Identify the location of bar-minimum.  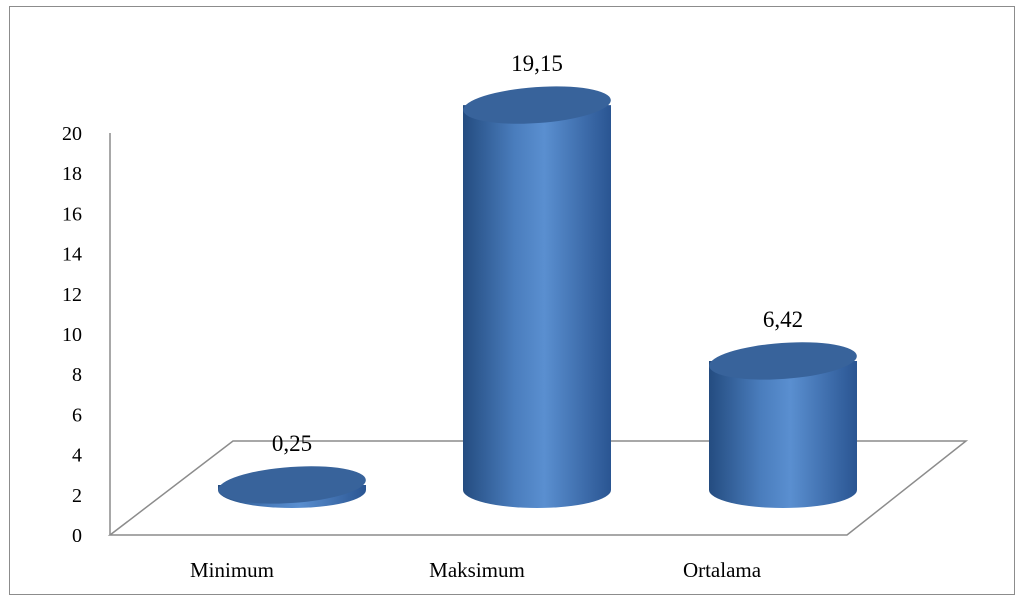
(292, 487).